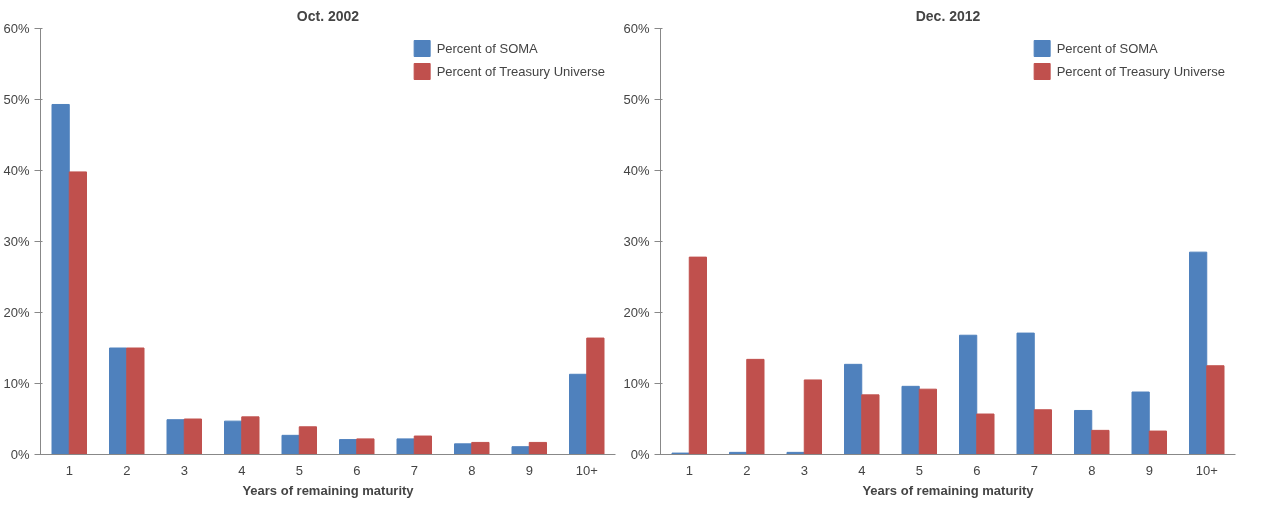 This screenshot has width=1263, height=508. Describe the element at coordinates (948, 15) in the screenshot. I see `chart-title: Dec. 2012` at that location.